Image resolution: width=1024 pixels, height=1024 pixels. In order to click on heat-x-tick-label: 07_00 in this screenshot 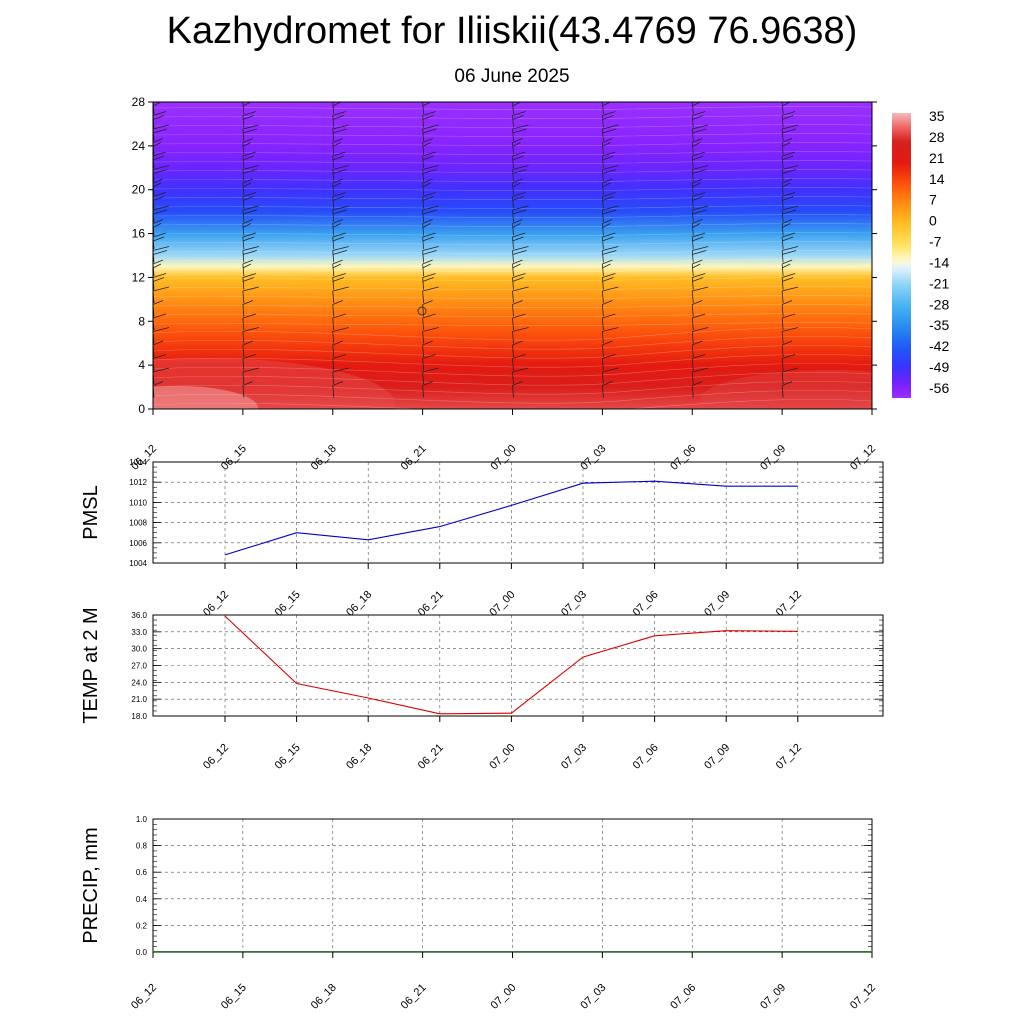, I will do `click(504, 458)`.